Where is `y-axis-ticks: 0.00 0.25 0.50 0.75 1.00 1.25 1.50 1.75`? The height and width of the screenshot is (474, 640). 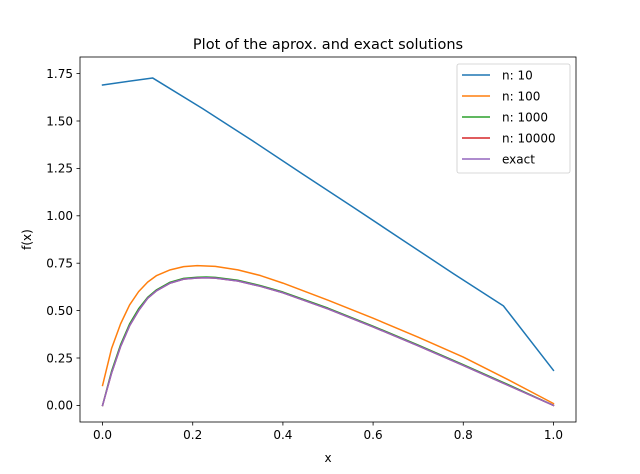 y-axis-ticks: 0.00 0.25 0.50 0.75 1.00 1.25 1.50 1.75 is located at coordinates (63, 240).